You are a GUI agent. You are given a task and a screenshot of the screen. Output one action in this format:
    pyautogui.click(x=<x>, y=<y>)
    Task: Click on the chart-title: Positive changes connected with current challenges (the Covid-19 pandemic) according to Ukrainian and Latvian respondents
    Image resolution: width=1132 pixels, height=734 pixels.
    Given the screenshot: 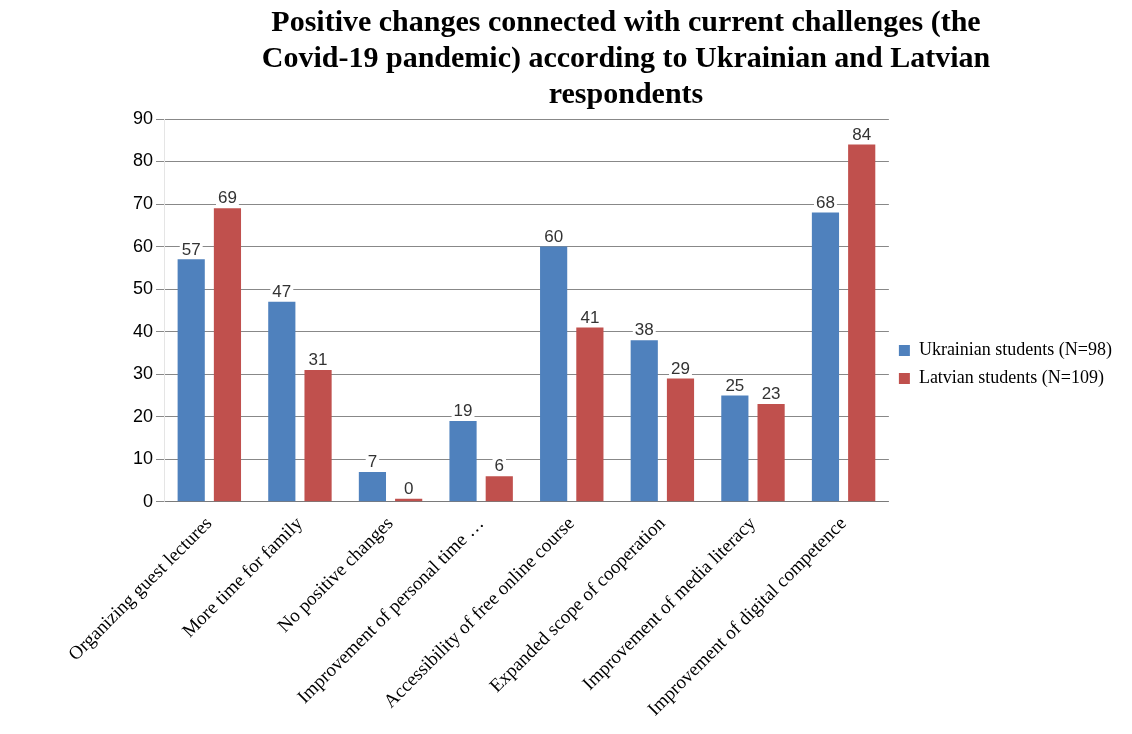 What is the action you would take?
    pyautogui.click(x=626, y=56)
    